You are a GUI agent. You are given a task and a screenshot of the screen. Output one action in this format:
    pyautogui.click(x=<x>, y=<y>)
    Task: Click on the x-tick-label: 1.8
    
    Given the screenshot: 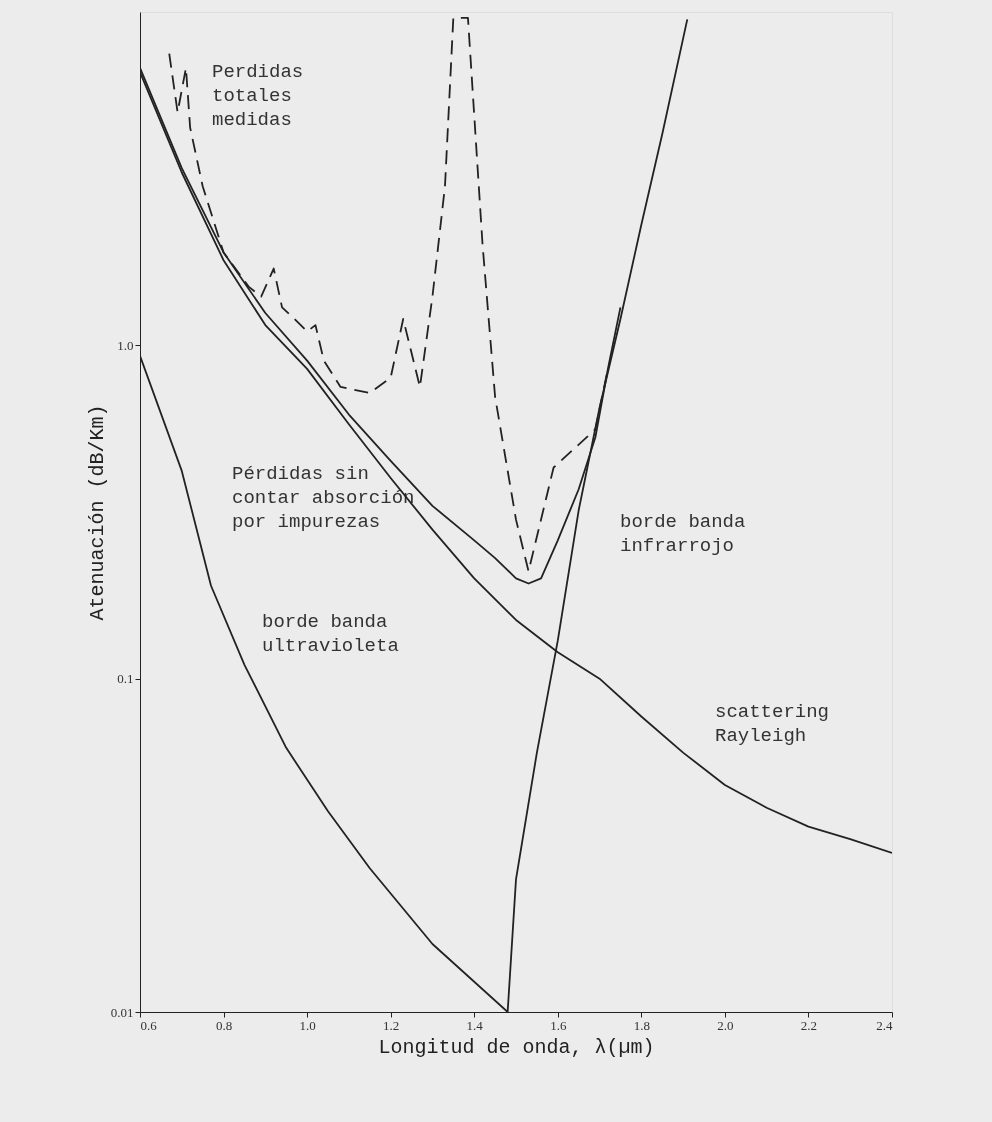 What is the action you would take?
    pyautogui.click(x=641, y=1025)
    